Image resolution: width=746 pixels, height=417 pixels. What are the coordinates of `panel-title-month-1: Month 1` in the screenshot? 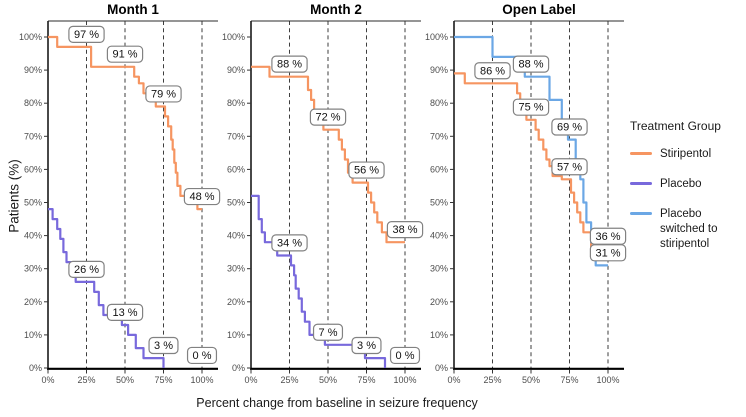 It's located at (133, 9).